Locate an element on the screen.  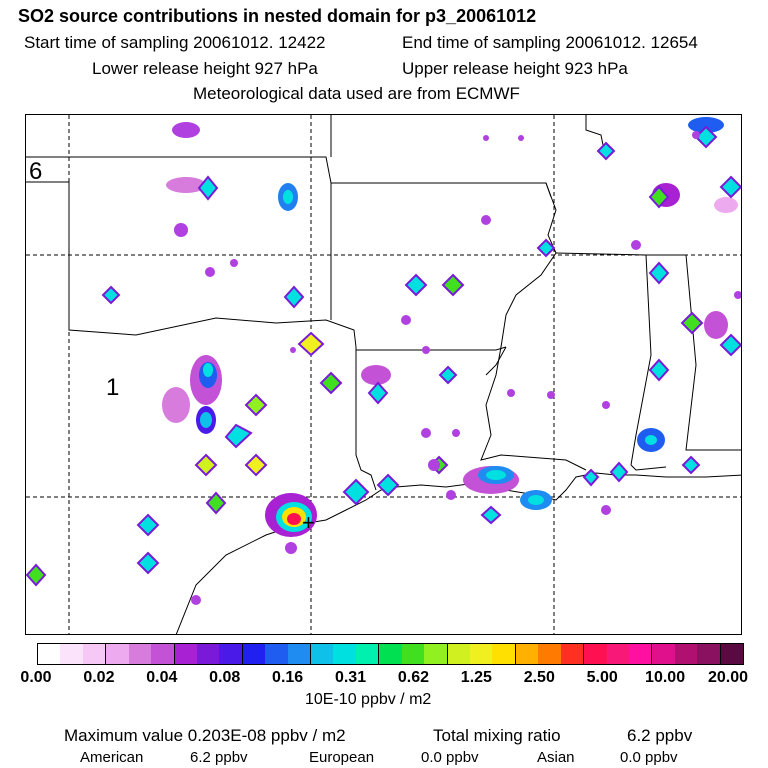
lower-release-label: Lower release height 927 hPa is located at coordinates (205, 68).